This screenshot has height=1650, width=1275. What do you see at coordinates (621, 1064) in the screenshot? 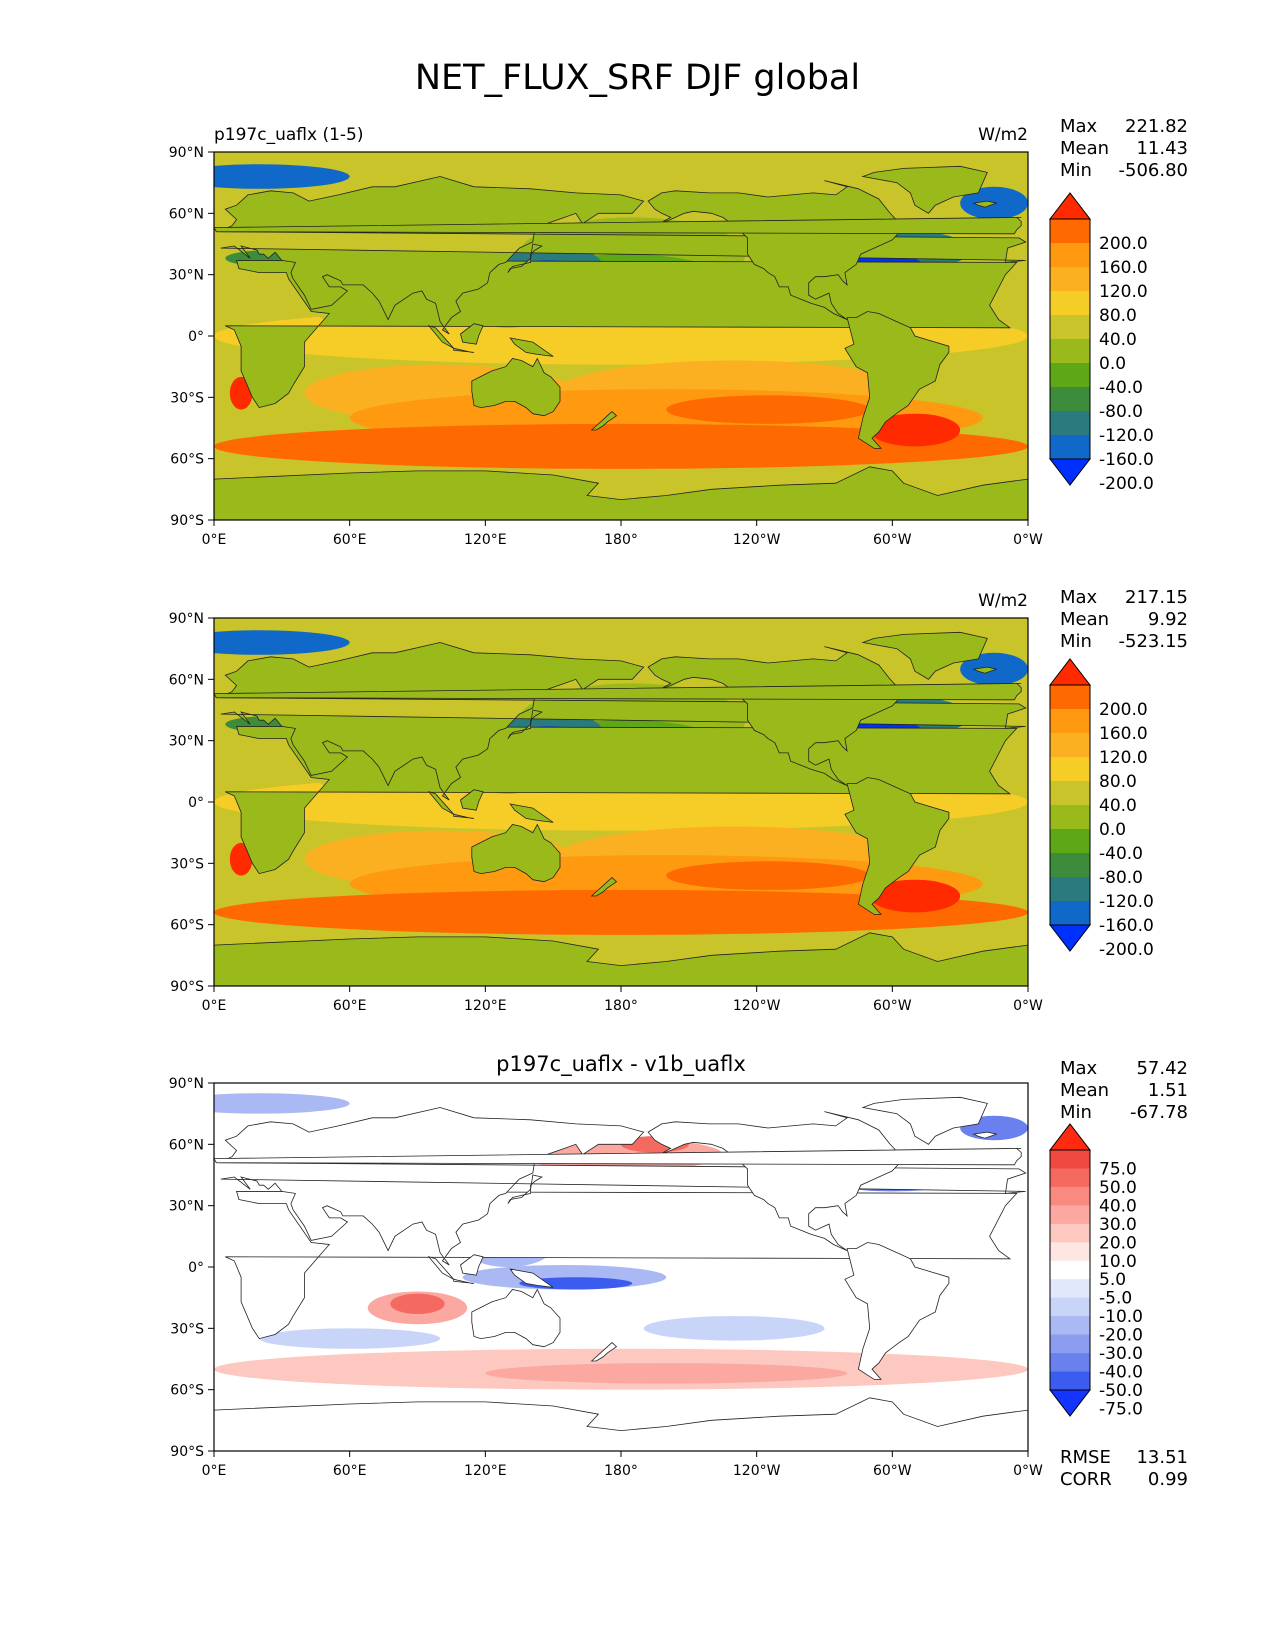
I see `panel-title-center: p197c_uaflx - v1b_uaflx` at bounding box center [621, 1064].